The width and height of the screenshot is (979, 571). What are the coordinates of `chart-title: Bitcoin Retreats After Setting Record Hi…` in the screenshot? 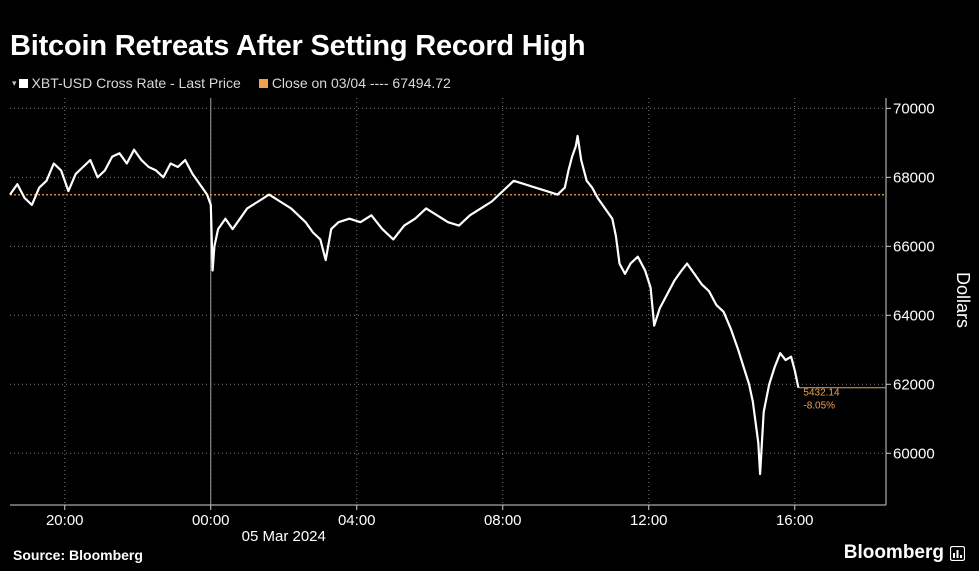 It's located at (298, 46).